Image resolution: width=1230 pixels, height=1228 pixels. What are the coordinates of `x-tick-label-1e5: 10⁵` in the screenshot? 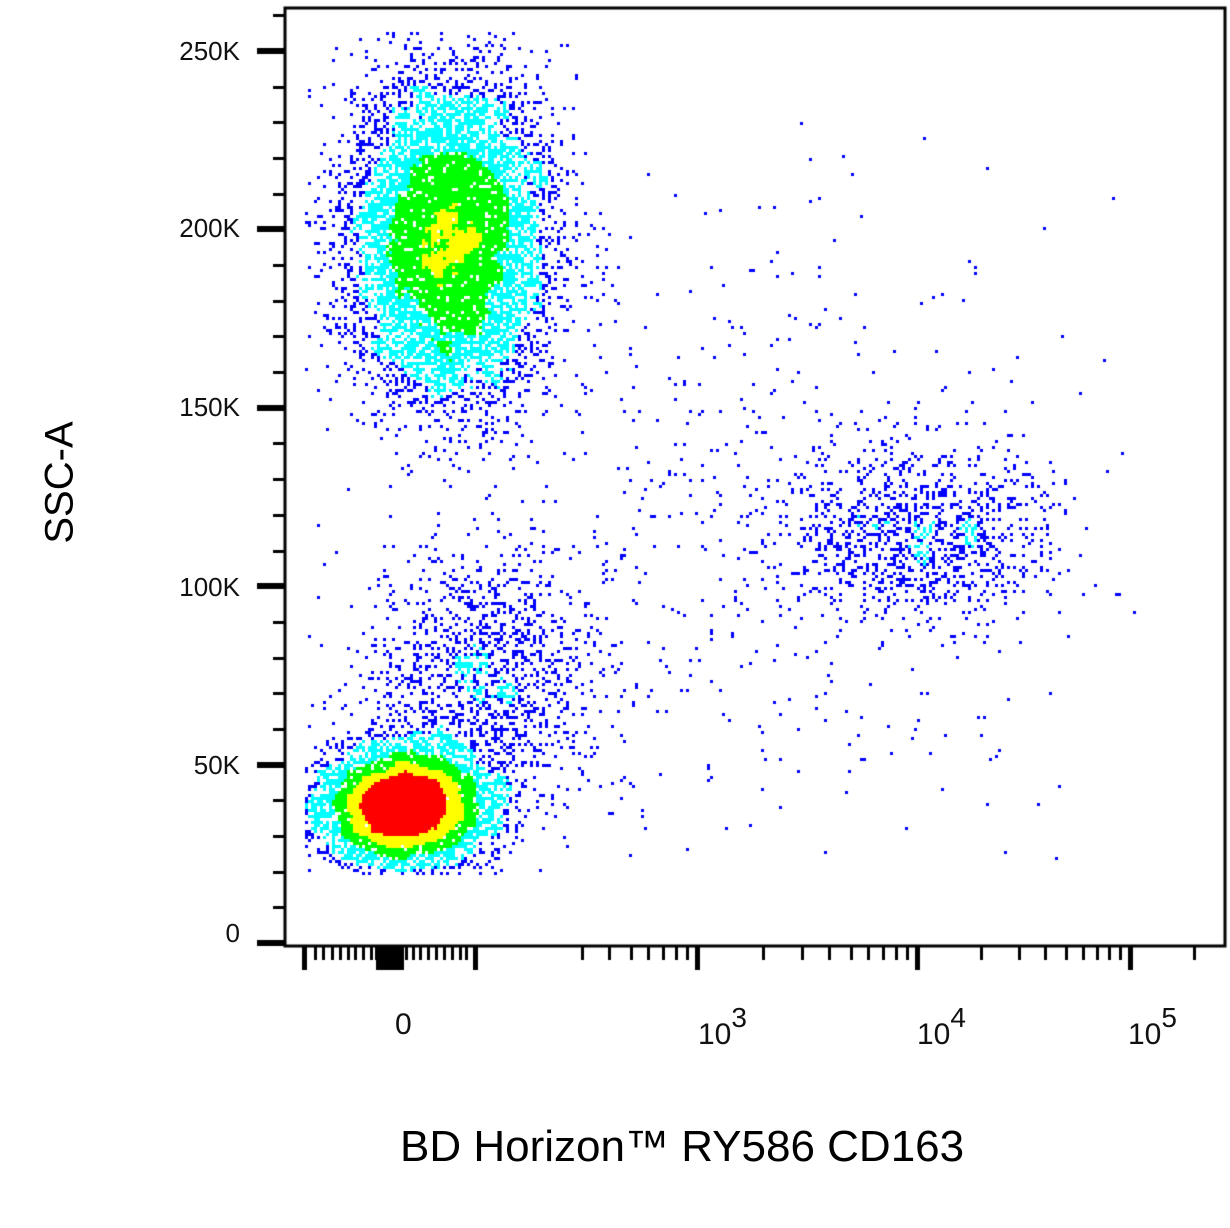 It's located at (1152, 1027).